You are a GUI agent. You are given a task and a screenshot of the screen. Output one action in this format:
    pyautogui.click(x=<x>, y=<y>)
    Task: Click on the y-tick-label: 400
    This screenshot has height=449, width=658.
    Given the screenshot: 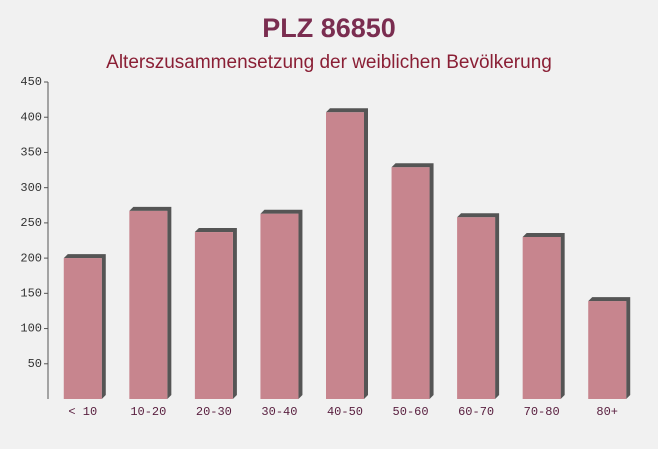 What is the action you would take?
    pyautogui.click(x=31, y=117)
    